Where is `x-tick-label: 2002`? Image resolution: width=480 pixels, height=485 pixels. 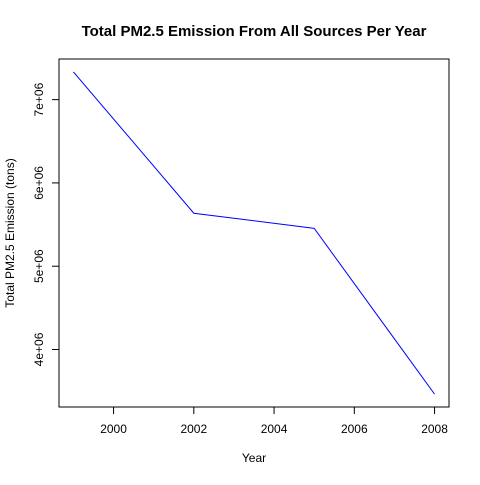
x-tick-label: 2002 is located at coordinates (193, 429).